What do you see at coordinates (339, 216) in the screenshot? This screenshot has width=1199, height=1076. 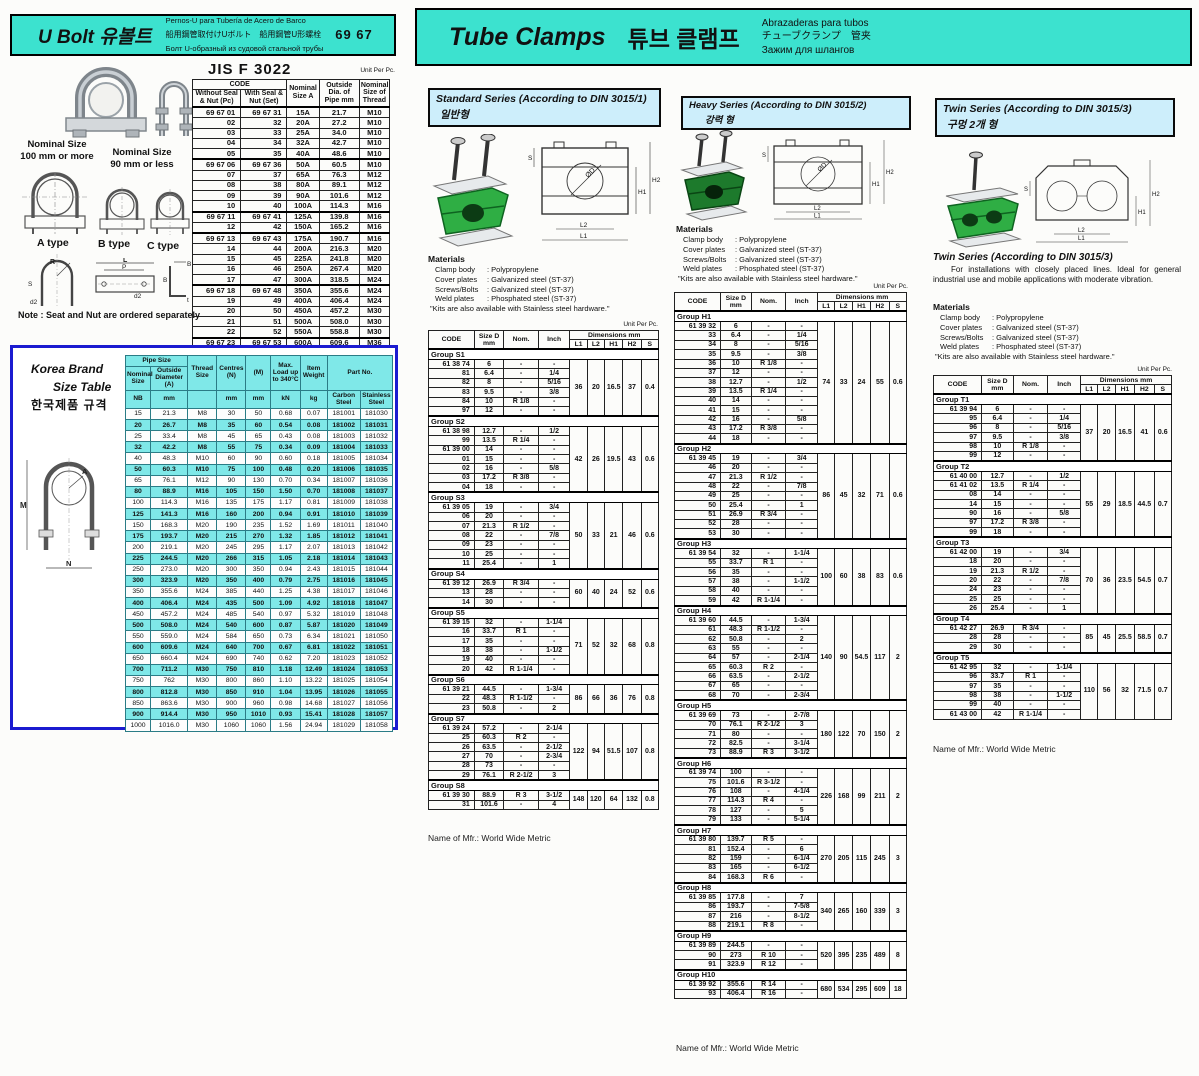 I see `table-cell: 139.8` at bounding box center [339, 216].